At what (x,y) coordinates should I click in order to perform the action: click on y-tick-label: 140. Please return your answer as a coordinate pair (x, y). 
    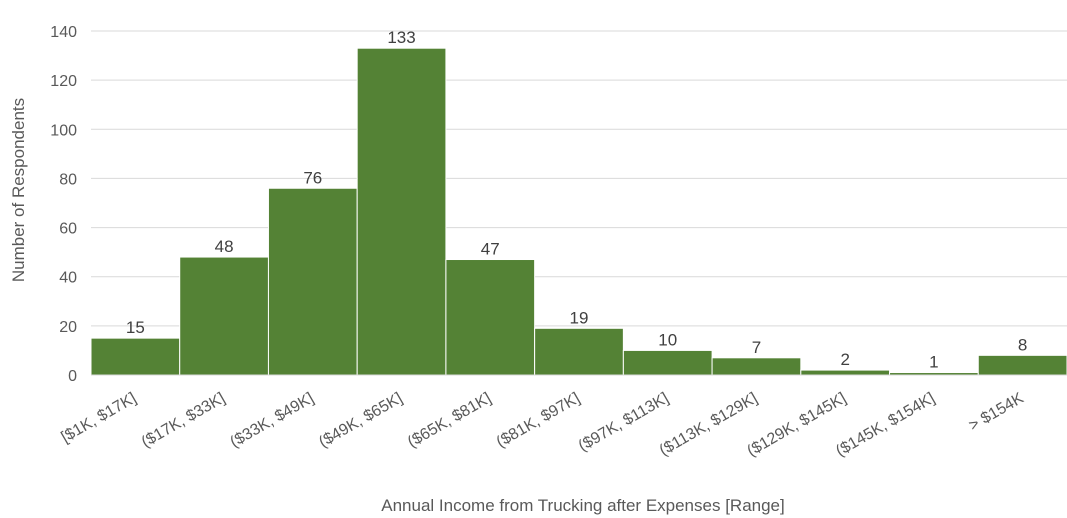
    Looking at the image, I should click on (63, 32).